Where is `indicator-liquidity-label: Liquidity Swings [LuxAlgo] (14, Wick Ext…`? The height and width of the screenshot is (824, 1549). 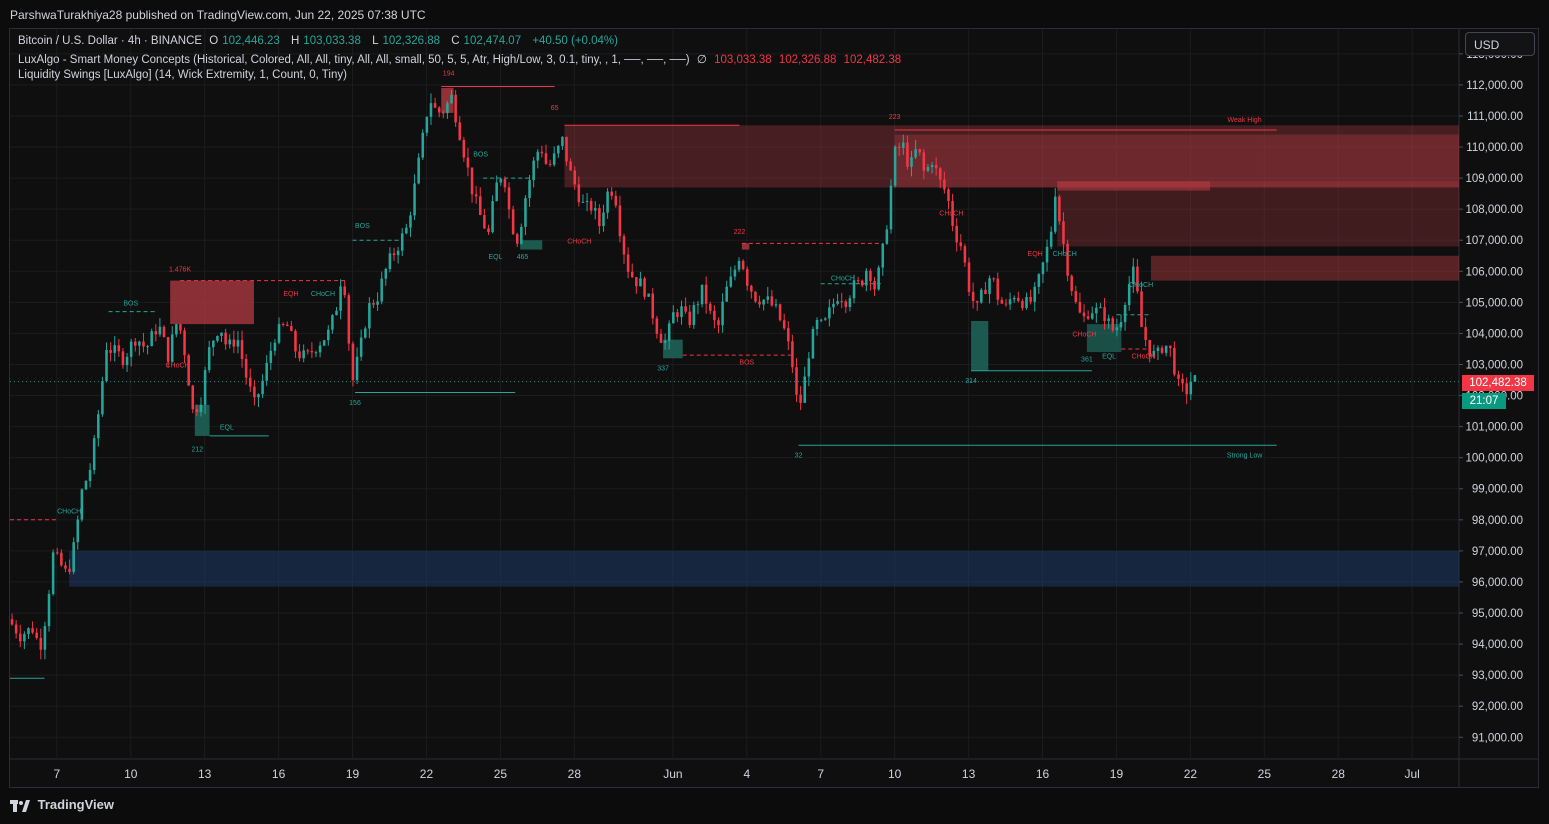
indicator-liquidity-label: Liquidity Swings [LuxAlgo] (14, Wick Ext… is located at coordinates (182, 75).